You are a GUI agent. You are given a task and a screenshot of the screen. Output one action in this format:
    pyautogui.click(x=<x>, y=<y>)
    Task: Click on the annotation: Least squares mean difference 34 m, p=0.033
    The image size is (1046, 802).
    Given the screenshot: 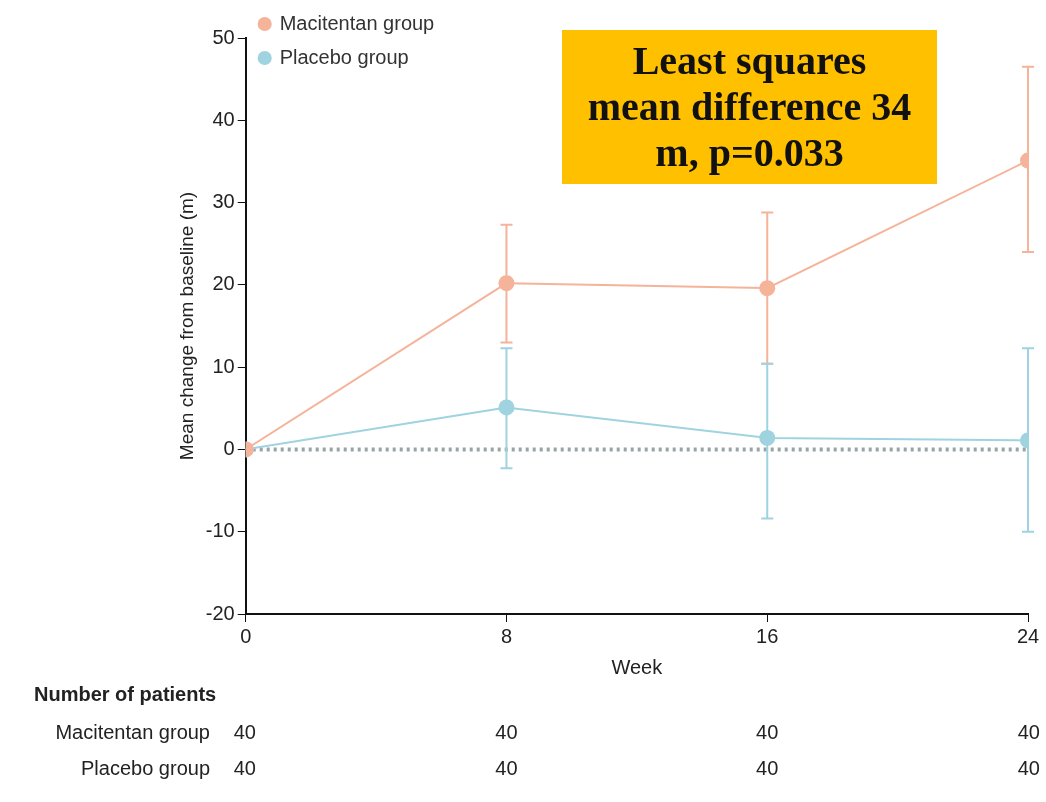 What is the action you would take?
    pyautogui.click(x=749, y=107)
    